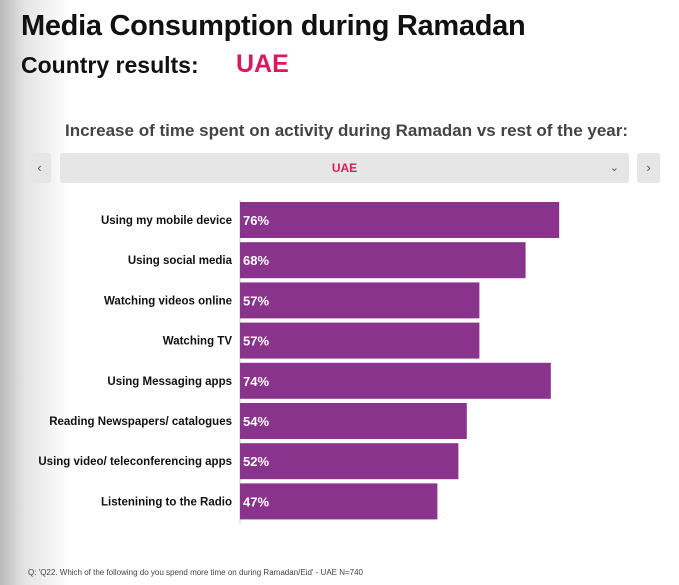 This screenshot has width=679, height=585. I want to click on data-label: 76%, so click(256, 220).